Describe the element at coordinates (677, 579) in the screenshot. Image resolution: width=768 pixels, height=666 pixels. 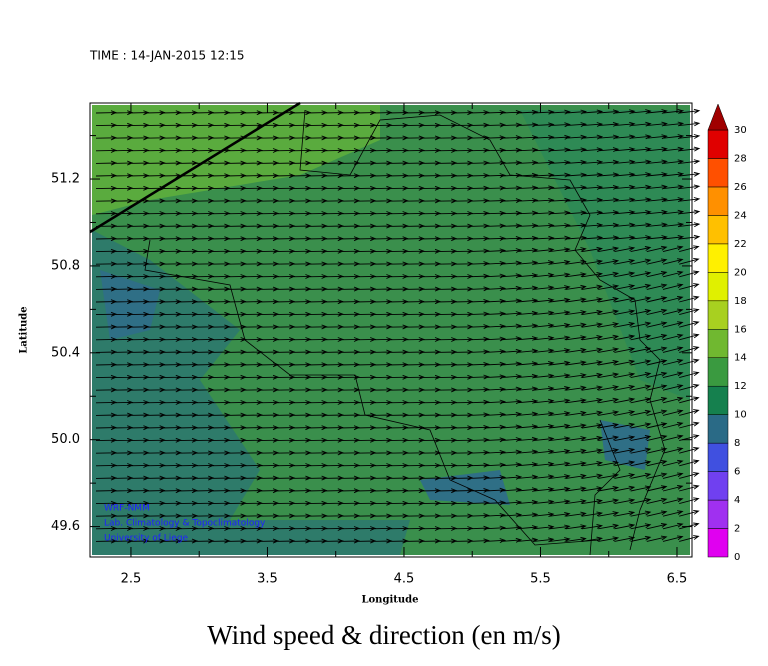
I see `x-tick-label: 6.5` at that location.